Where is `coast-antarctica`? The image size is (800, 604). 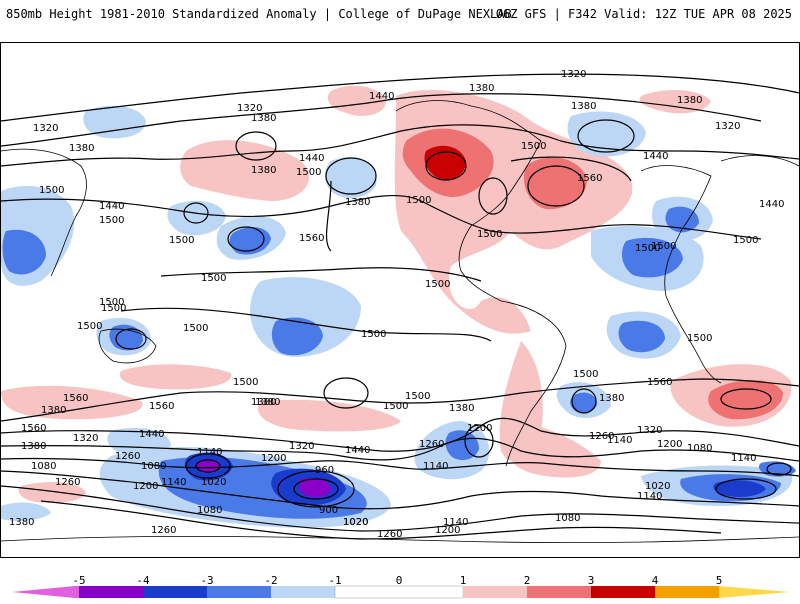 coast-antarctica is located at coordinates (400, 539).